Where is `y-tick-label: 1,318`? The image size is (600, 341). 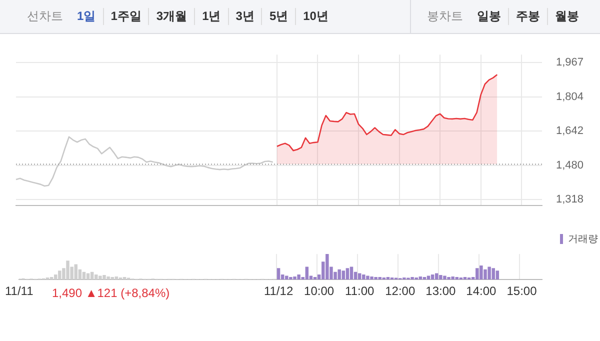 y-tick-label: 1,318 is located at coordinates (570, 200).